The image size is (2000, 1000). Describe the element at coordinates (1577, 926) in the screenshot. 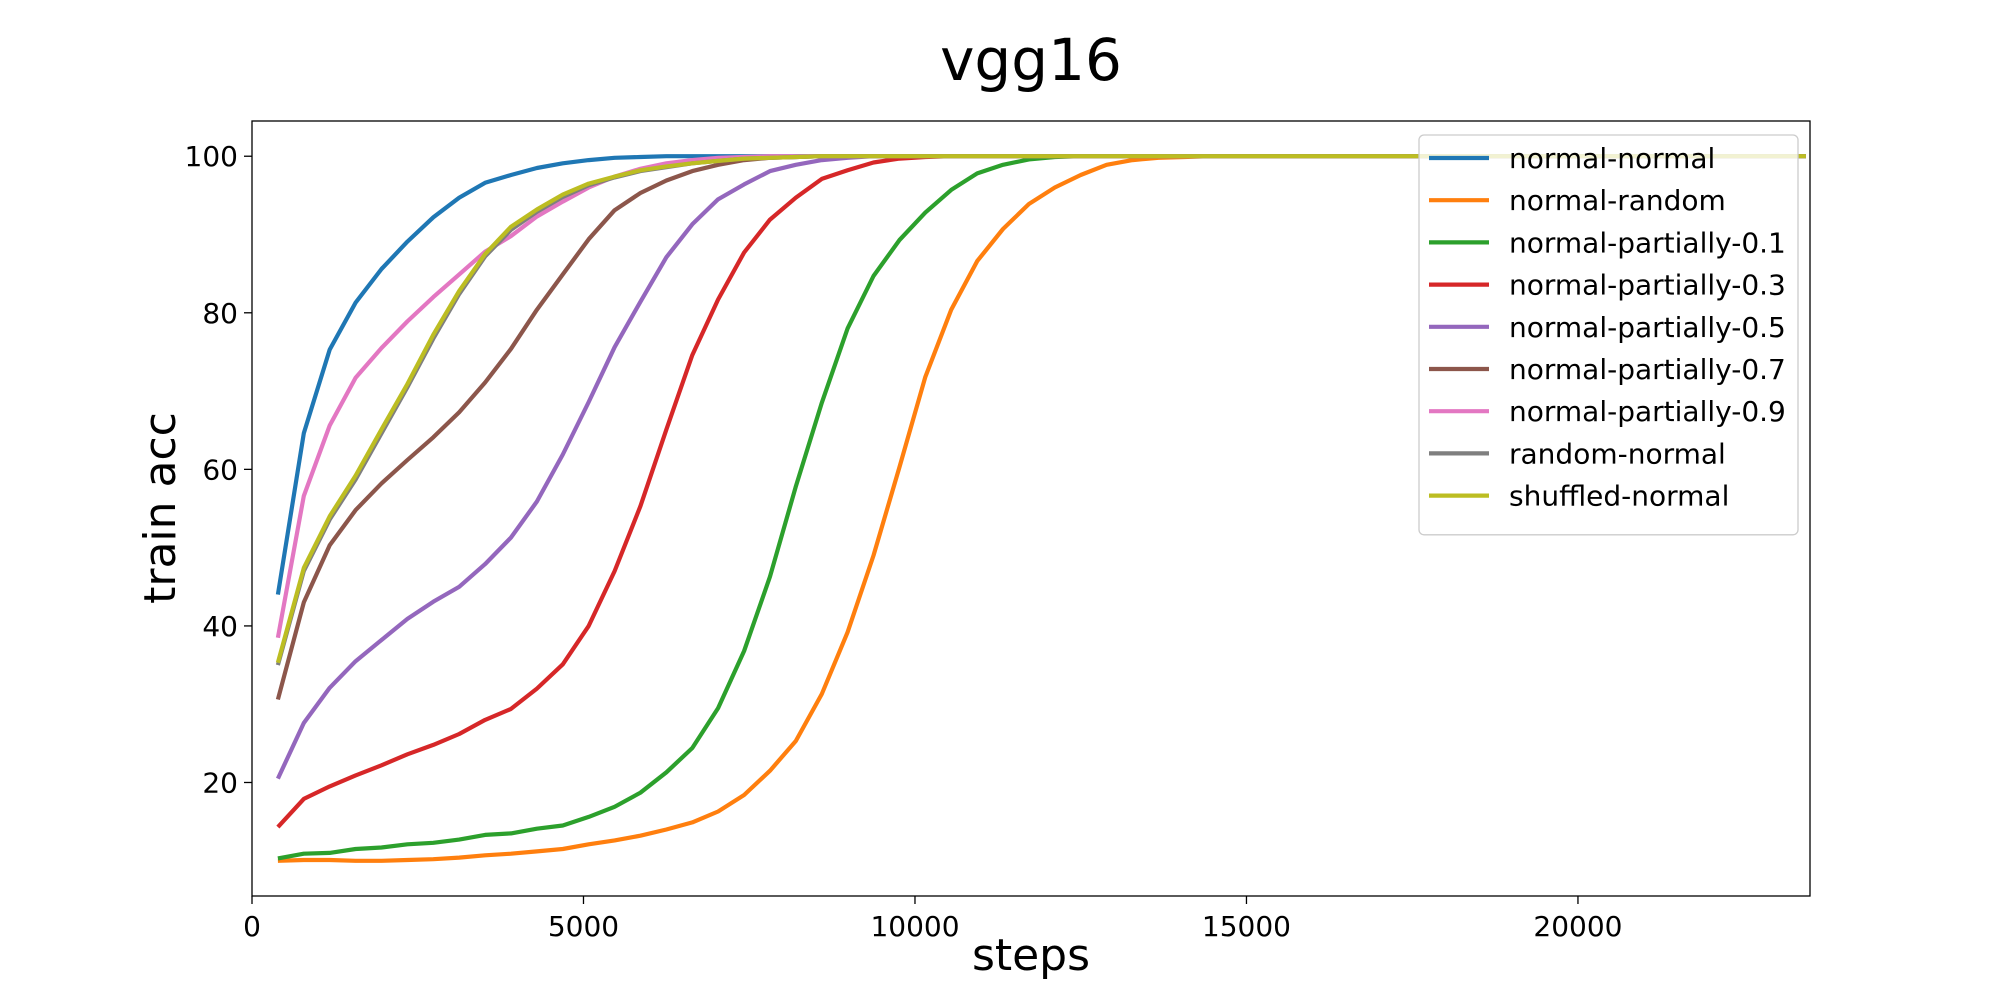

I see `x-tick-label: 20000` at that location.